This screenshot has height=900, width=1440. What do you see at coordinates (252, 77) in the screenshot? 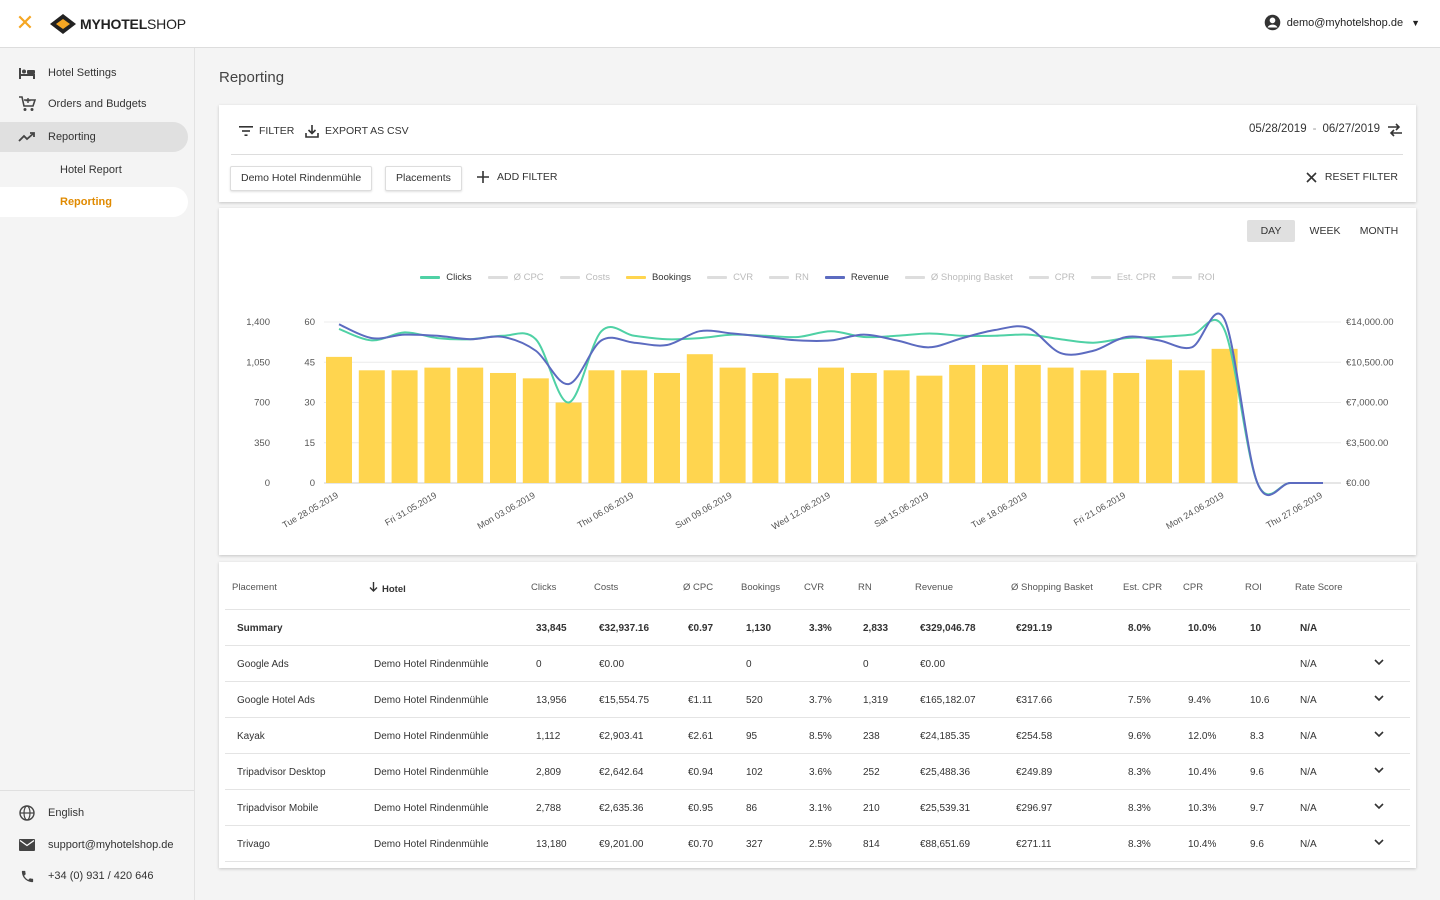
I see `page-title: Reporting` at bounding box center [252, 77].